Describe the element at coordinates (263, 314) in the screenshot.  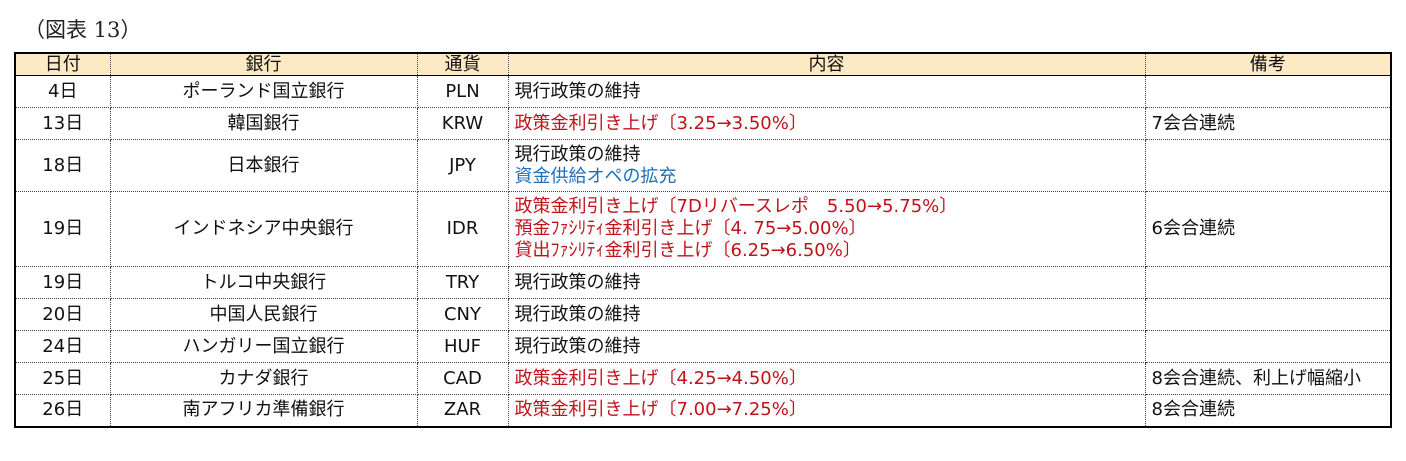
I see `cell-bank: 中国人民銀行` at that location.